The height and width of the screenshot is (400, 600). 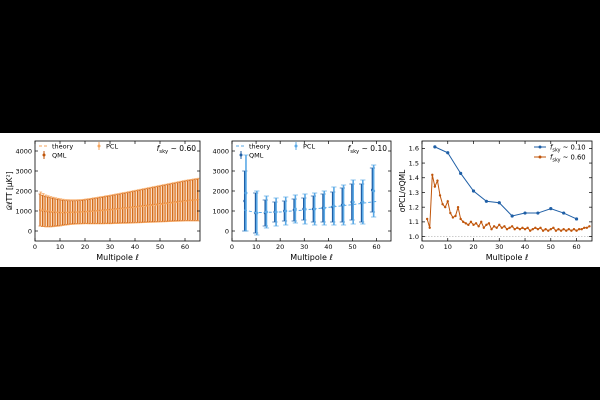 I want to click on y-tick-label: 0, so click(x=227, y=231).